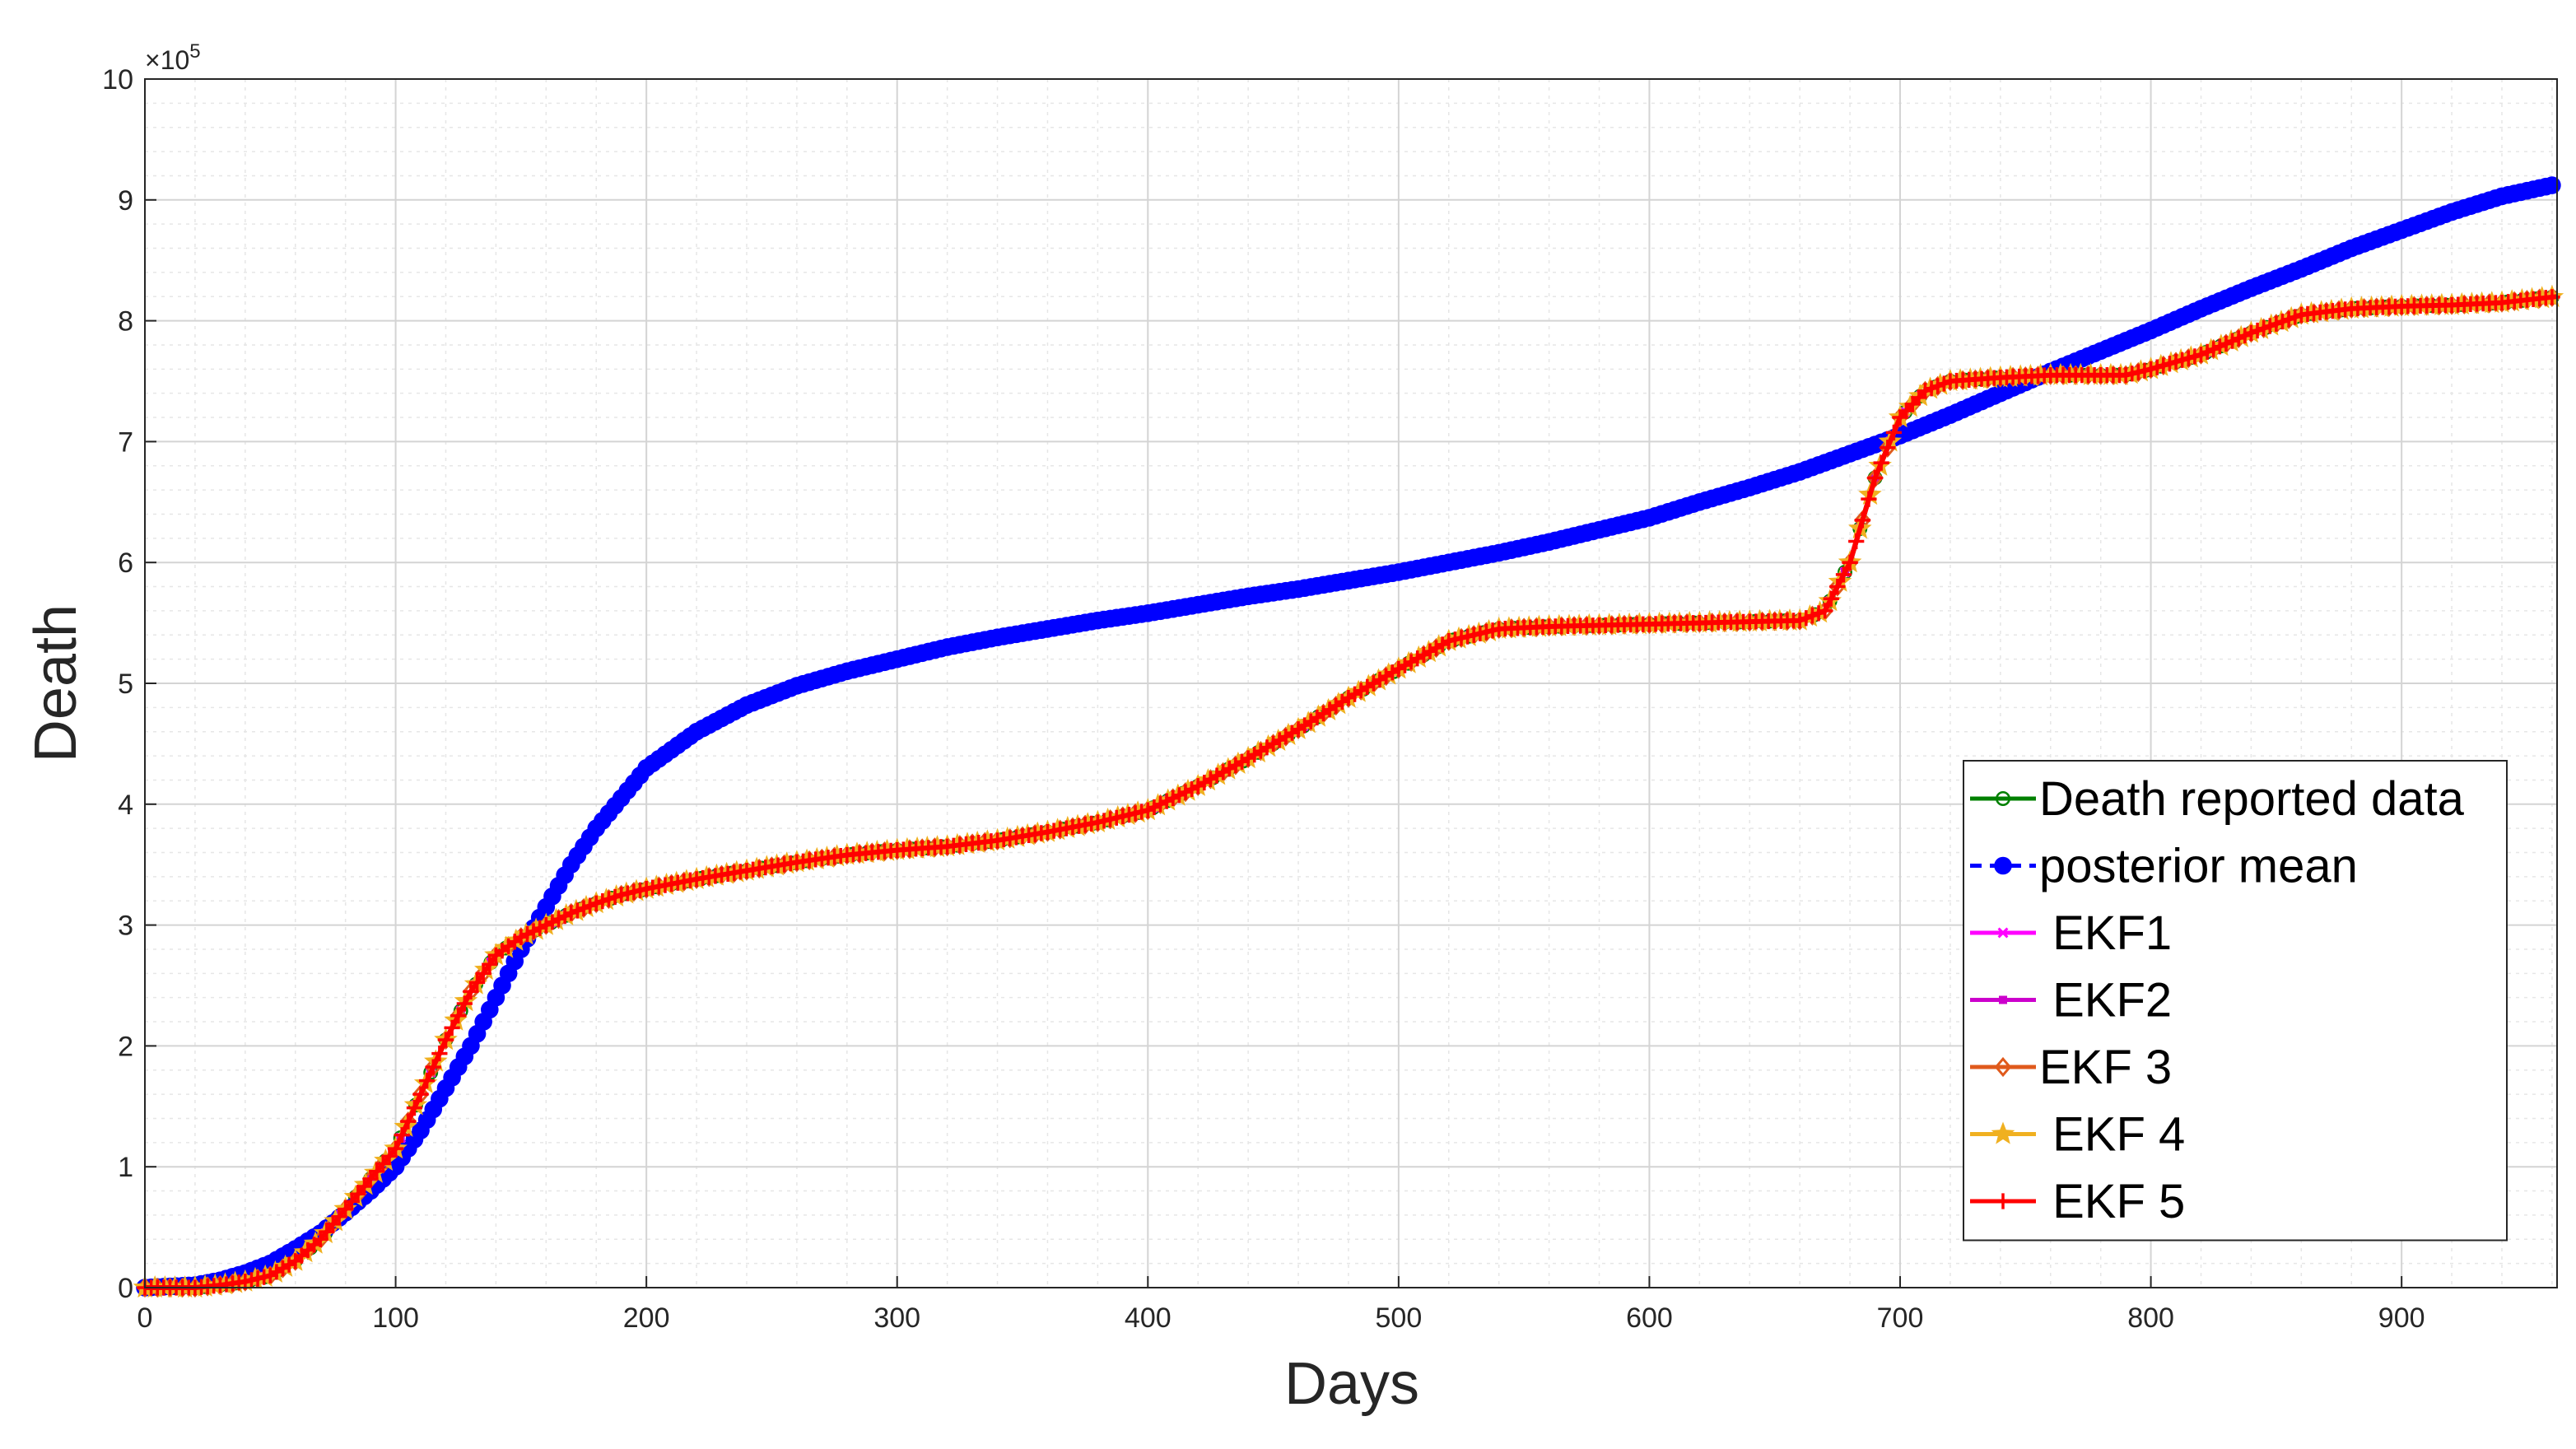  Describe the element at coordinates (395, 1318) in the screenshot. I see `x-tick-label: 100` at that location.